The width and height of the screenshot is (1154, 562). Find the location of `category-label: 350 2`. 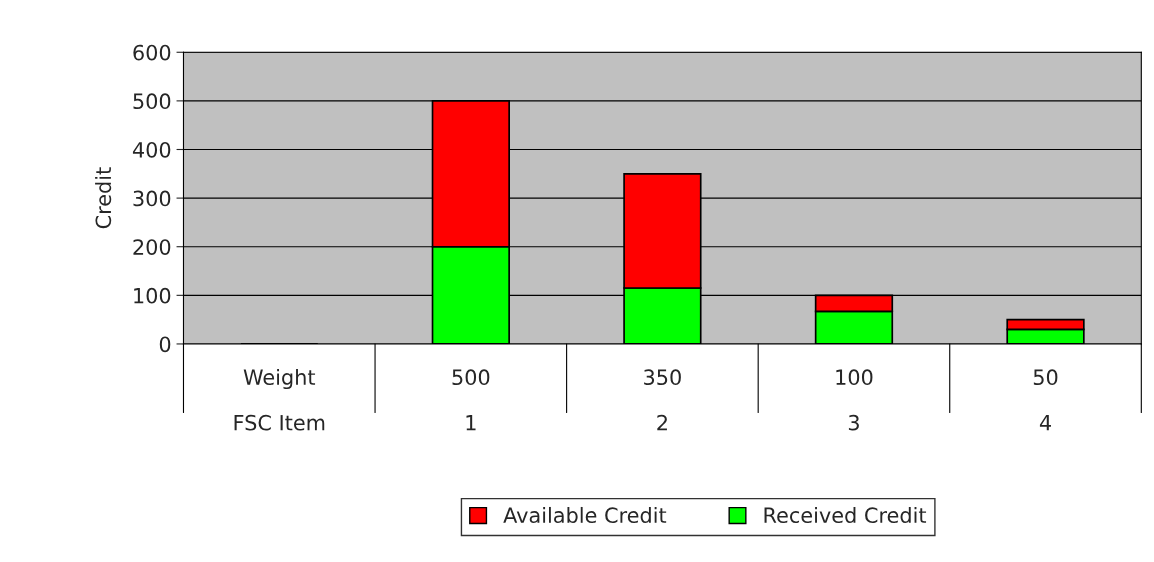

category-label: 350 2 is located at coordinates (662, 400).